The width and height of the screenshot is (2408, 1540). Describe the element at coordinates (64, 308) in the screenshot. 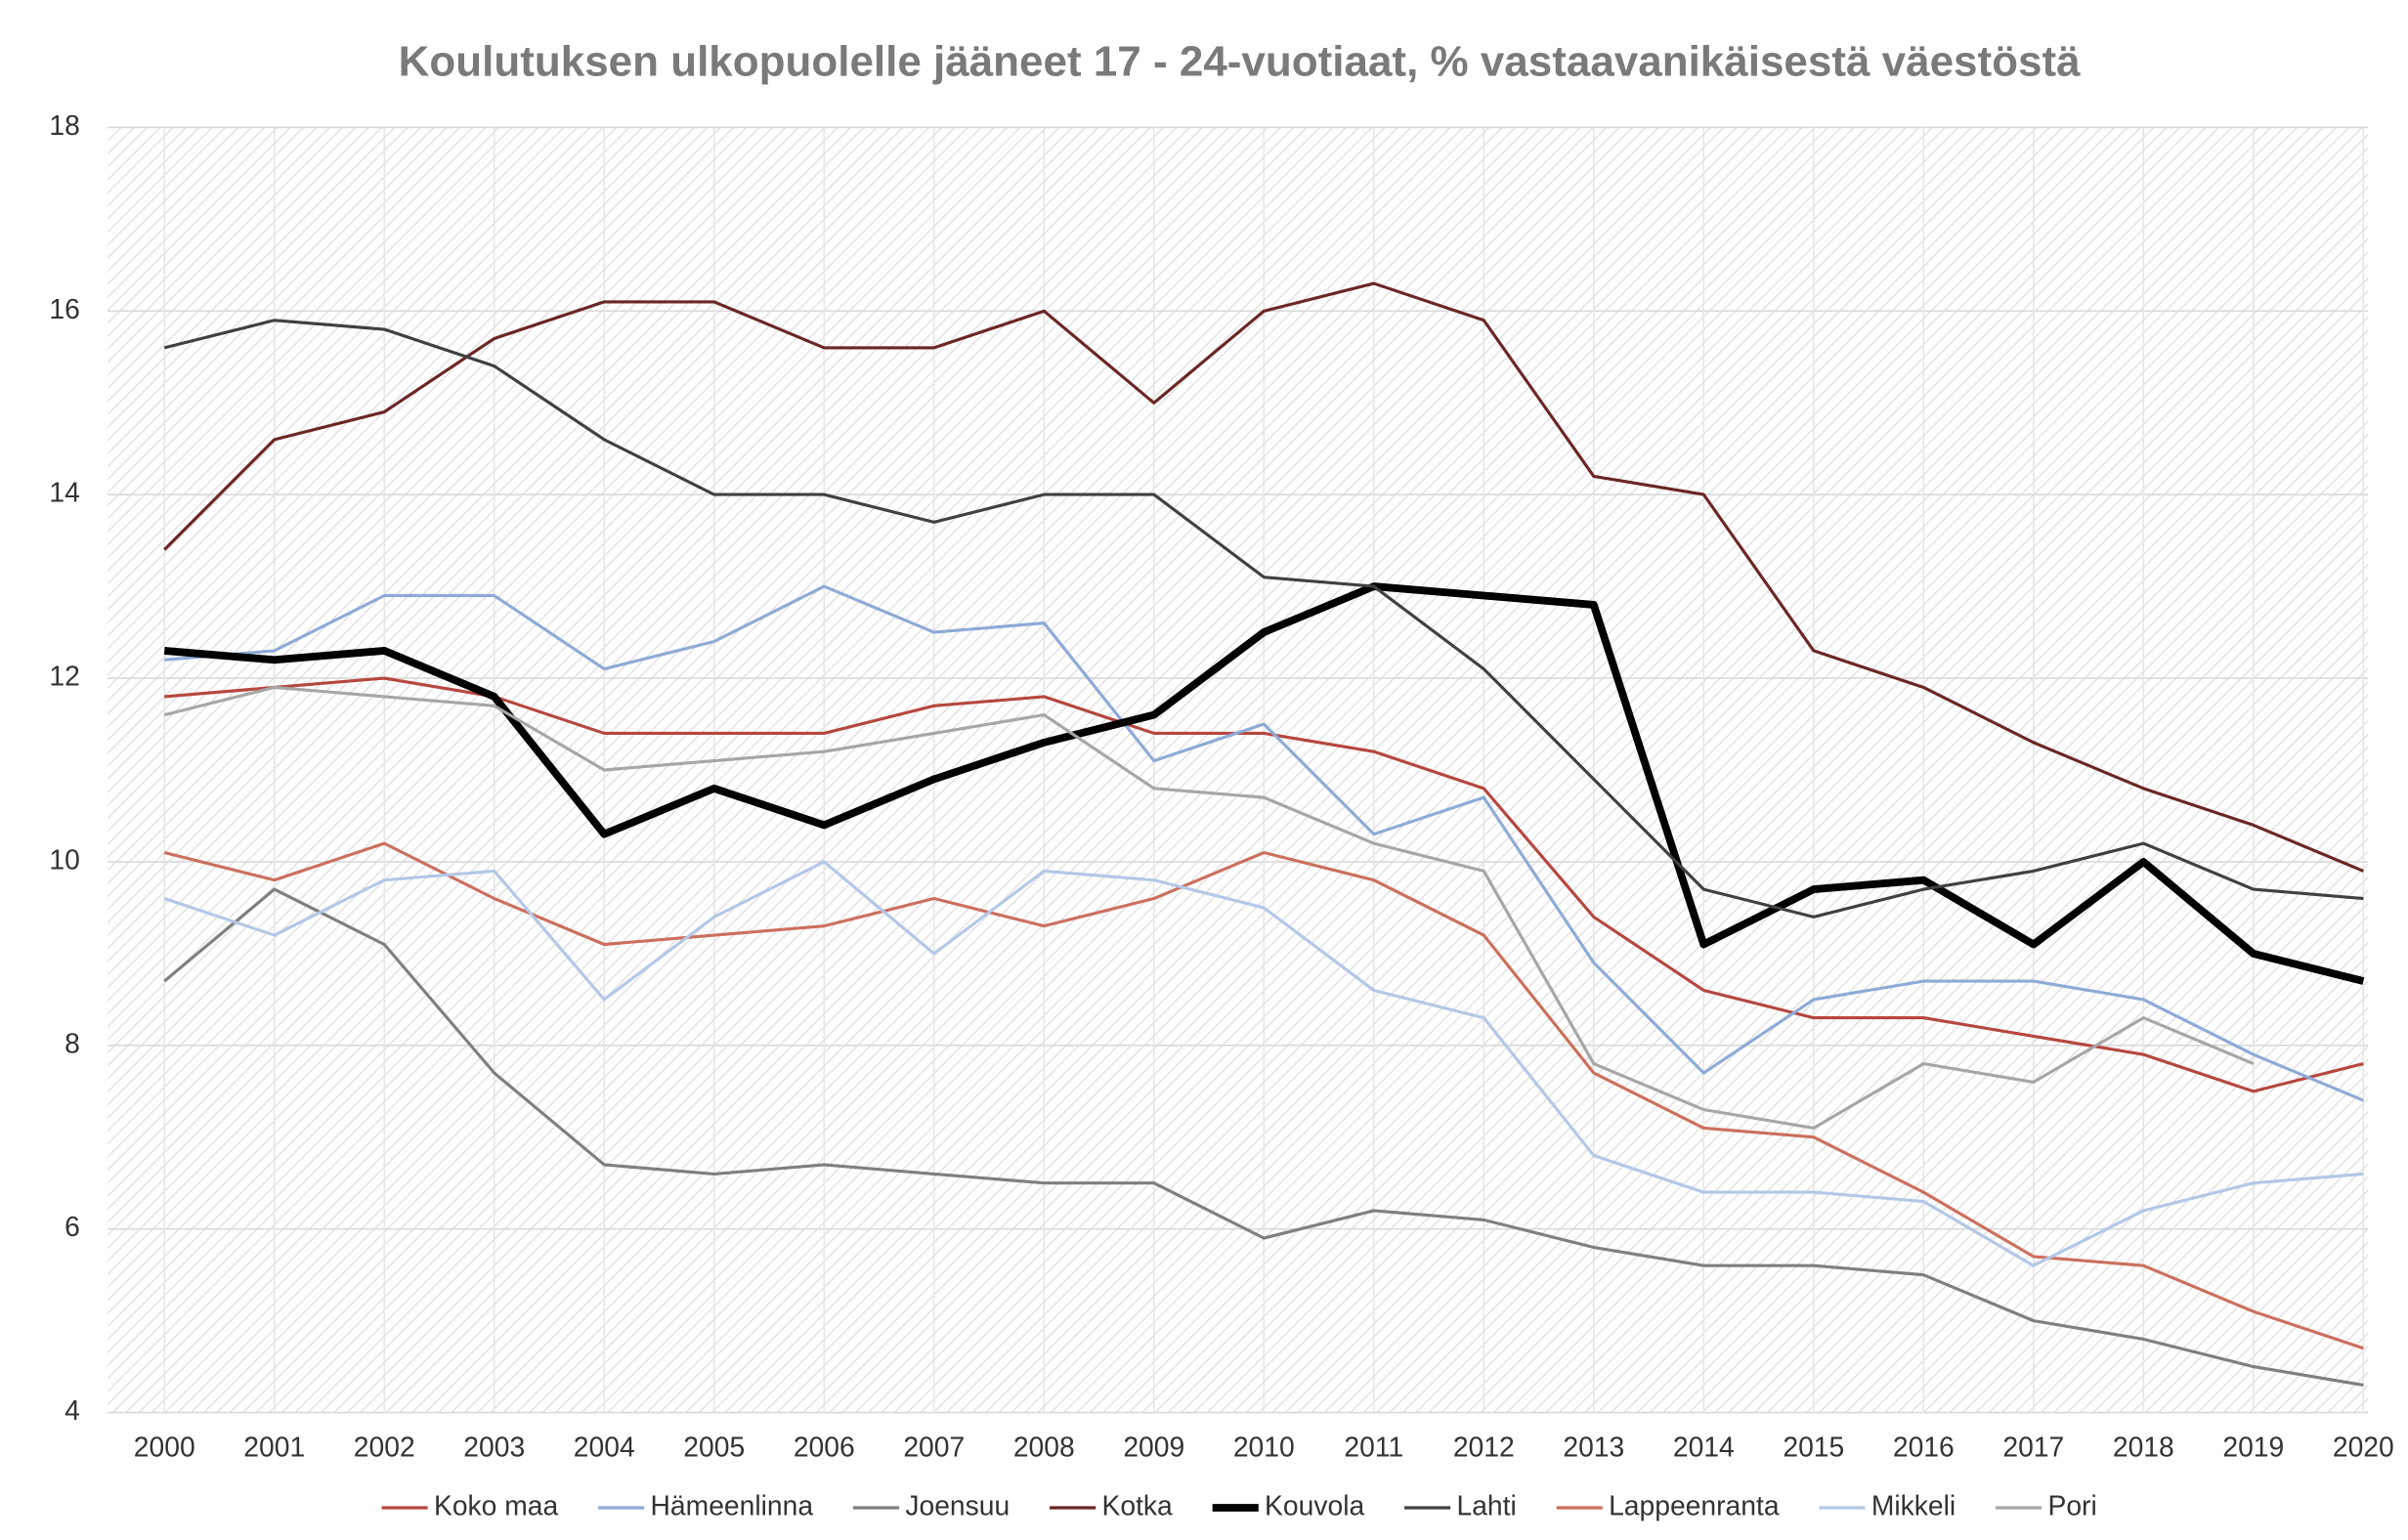

I see `y-tick-label: 16` at that location.